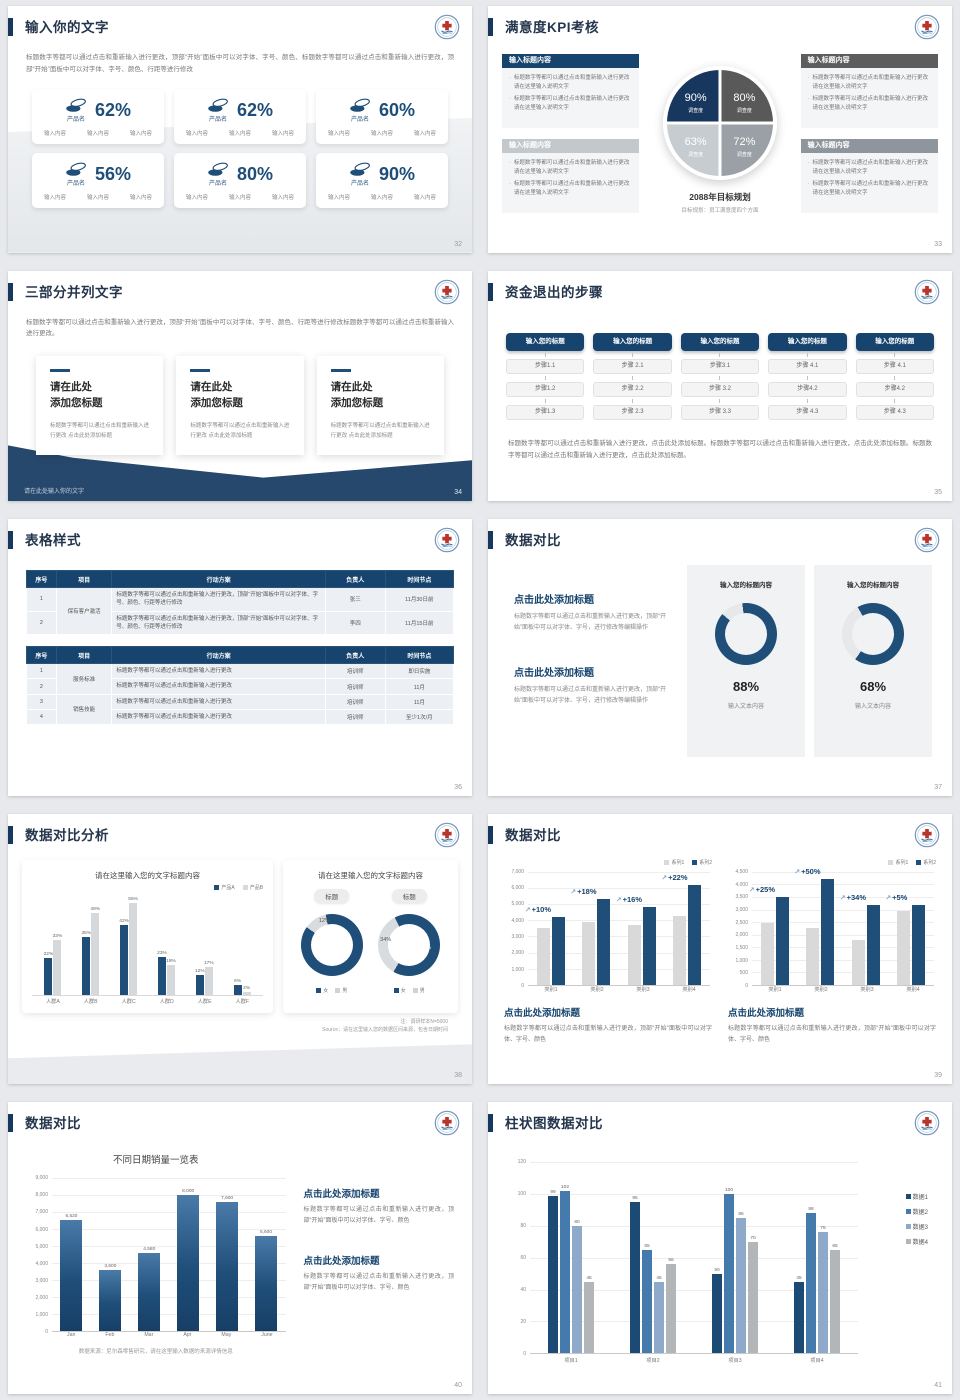  Describe the element at coordinates (565, 1187) in the screenshot. I see `bar-value-label: 102` at that location.